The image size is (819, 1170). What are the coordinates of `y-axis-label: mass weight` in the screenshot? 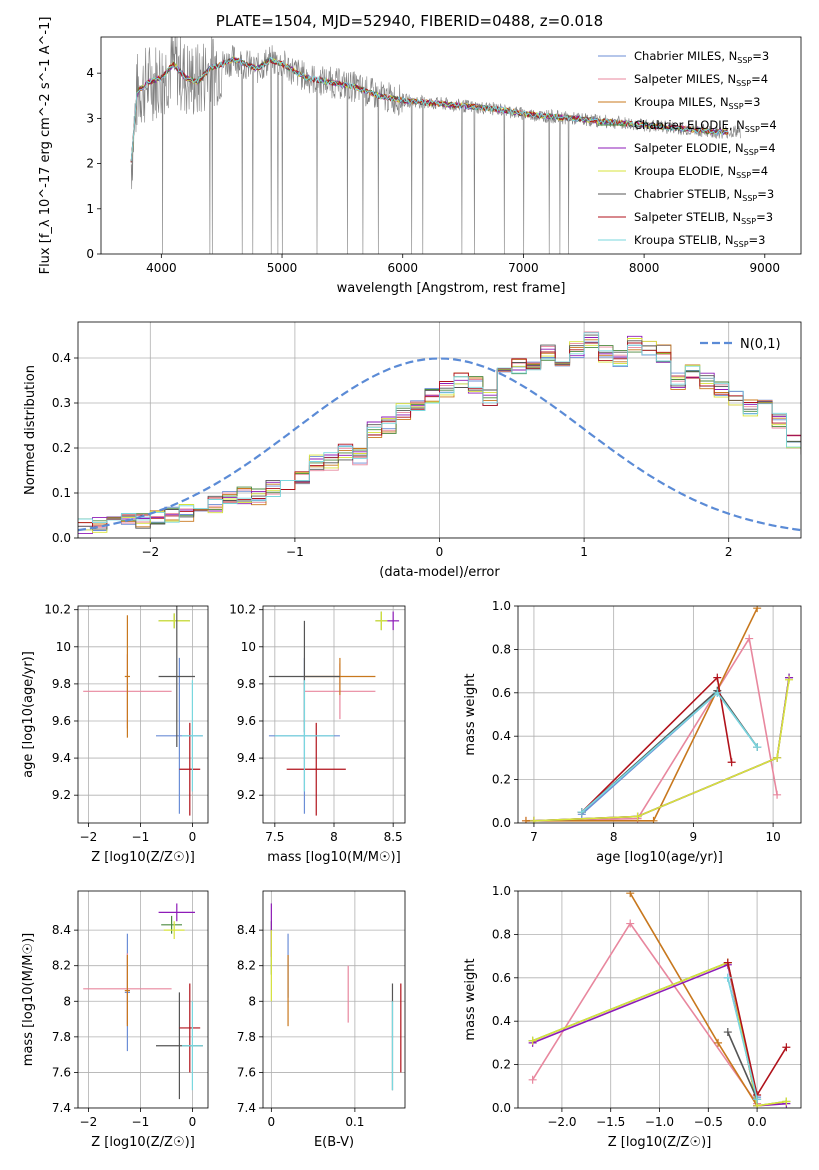 It's located at (470, 999).